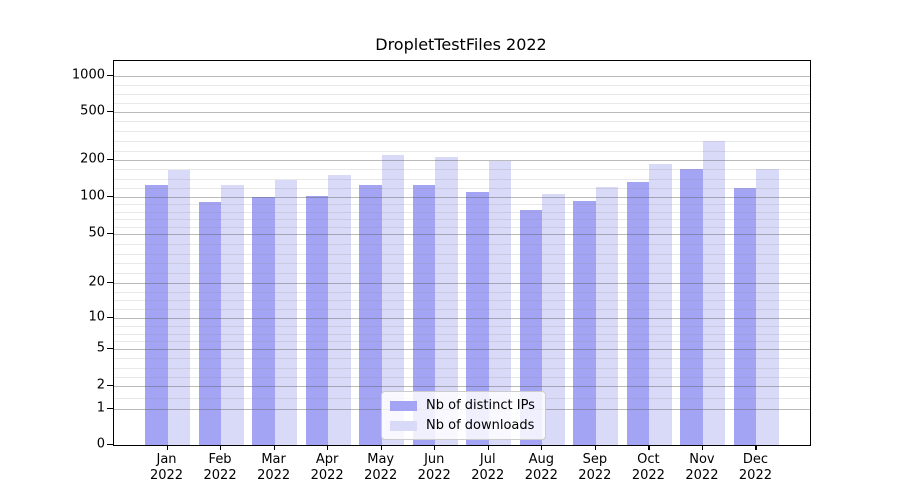 This screenshot has width=900, height=500. What do you see at coordinates (156, 314) in the screenshot?
I see `bar-distinct-ips-jan` at bounding box center [156, 314].